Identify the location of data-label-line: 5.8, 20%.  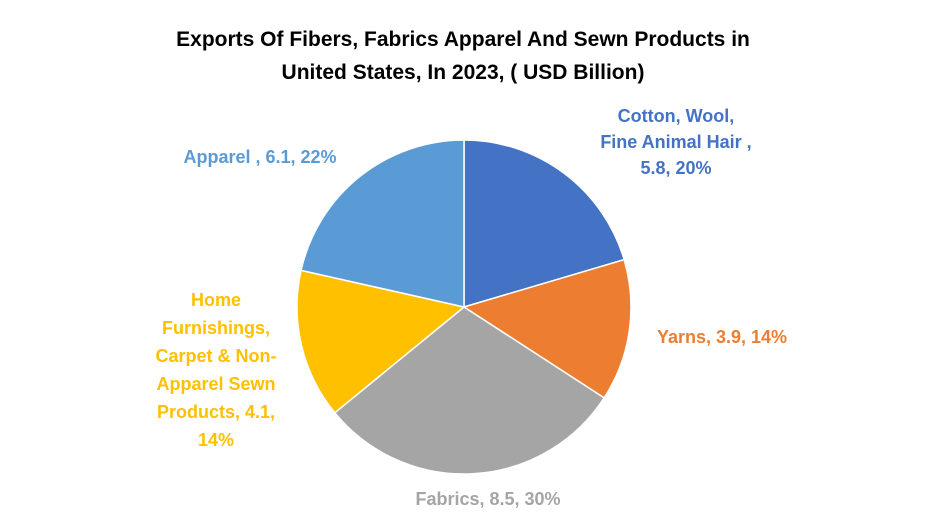
(675, 168).